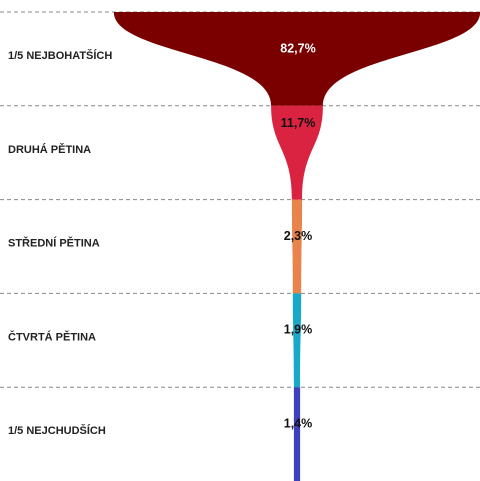 The image size is (480, 481). Describe the element at coordinates (54, 243) in the screenshot. I see `category-label: STŘEDNÍ PĚTINA` at that location.